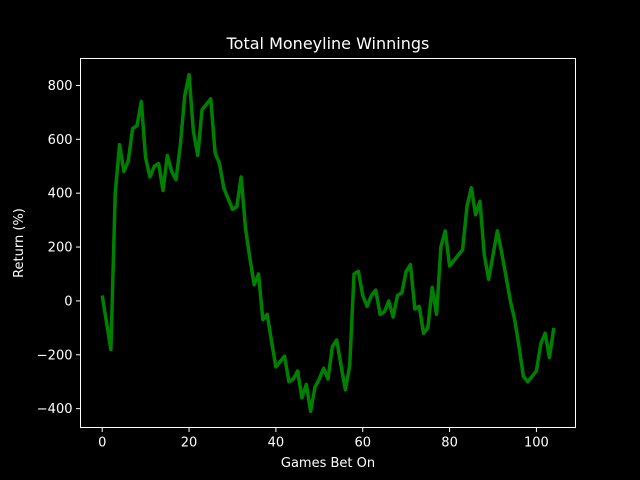 Image resolution: width=640 pixels, height=480 pixels. Describe the element at coordinates (60, 140) in the screenshot. I see `y-tick-label: 600` at that location.